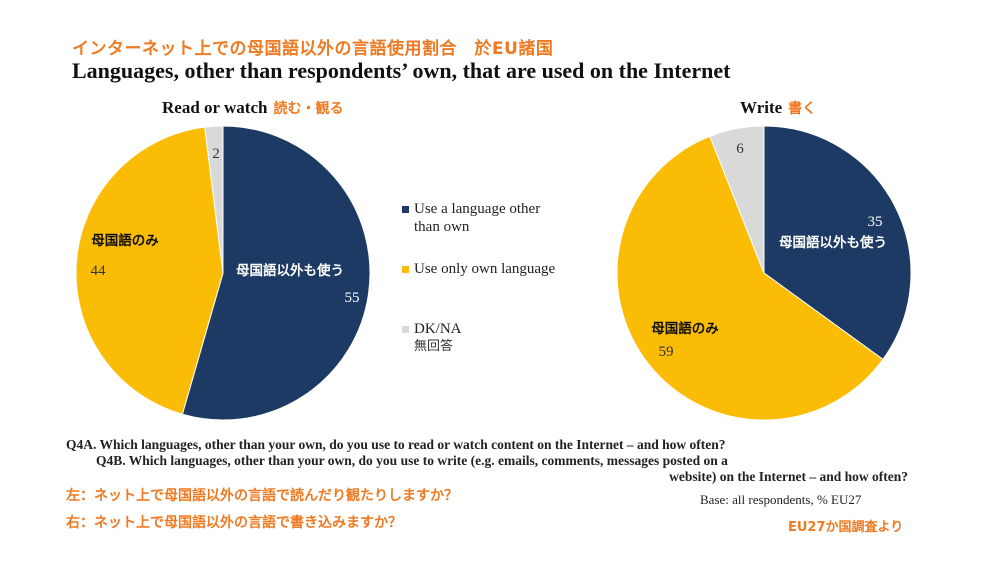  I want to click on base-note: Base: all respondents, % EU27, so click(781, 499).